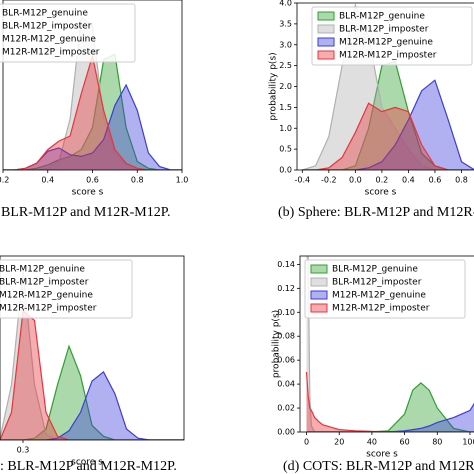 The height and width of the screenshot is (474, 474). Describe the element at coordinates (405, 442) in the screenshot. I see `x-tick-label: 60` at that location.